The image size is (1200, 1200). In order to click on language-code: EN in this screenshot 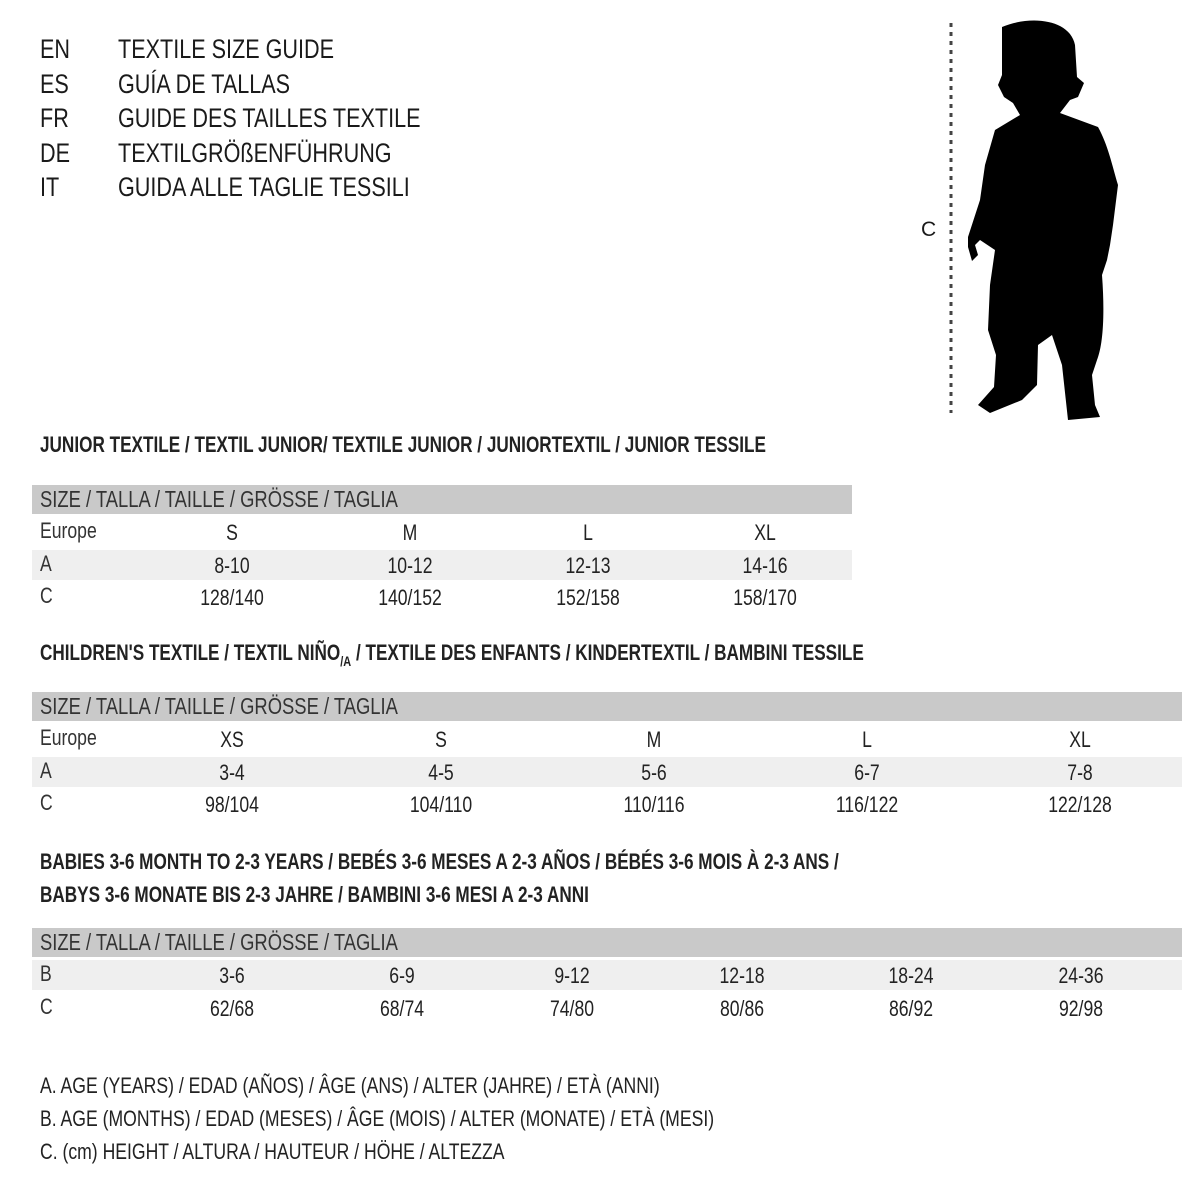, I will do `click(59, 49)`.